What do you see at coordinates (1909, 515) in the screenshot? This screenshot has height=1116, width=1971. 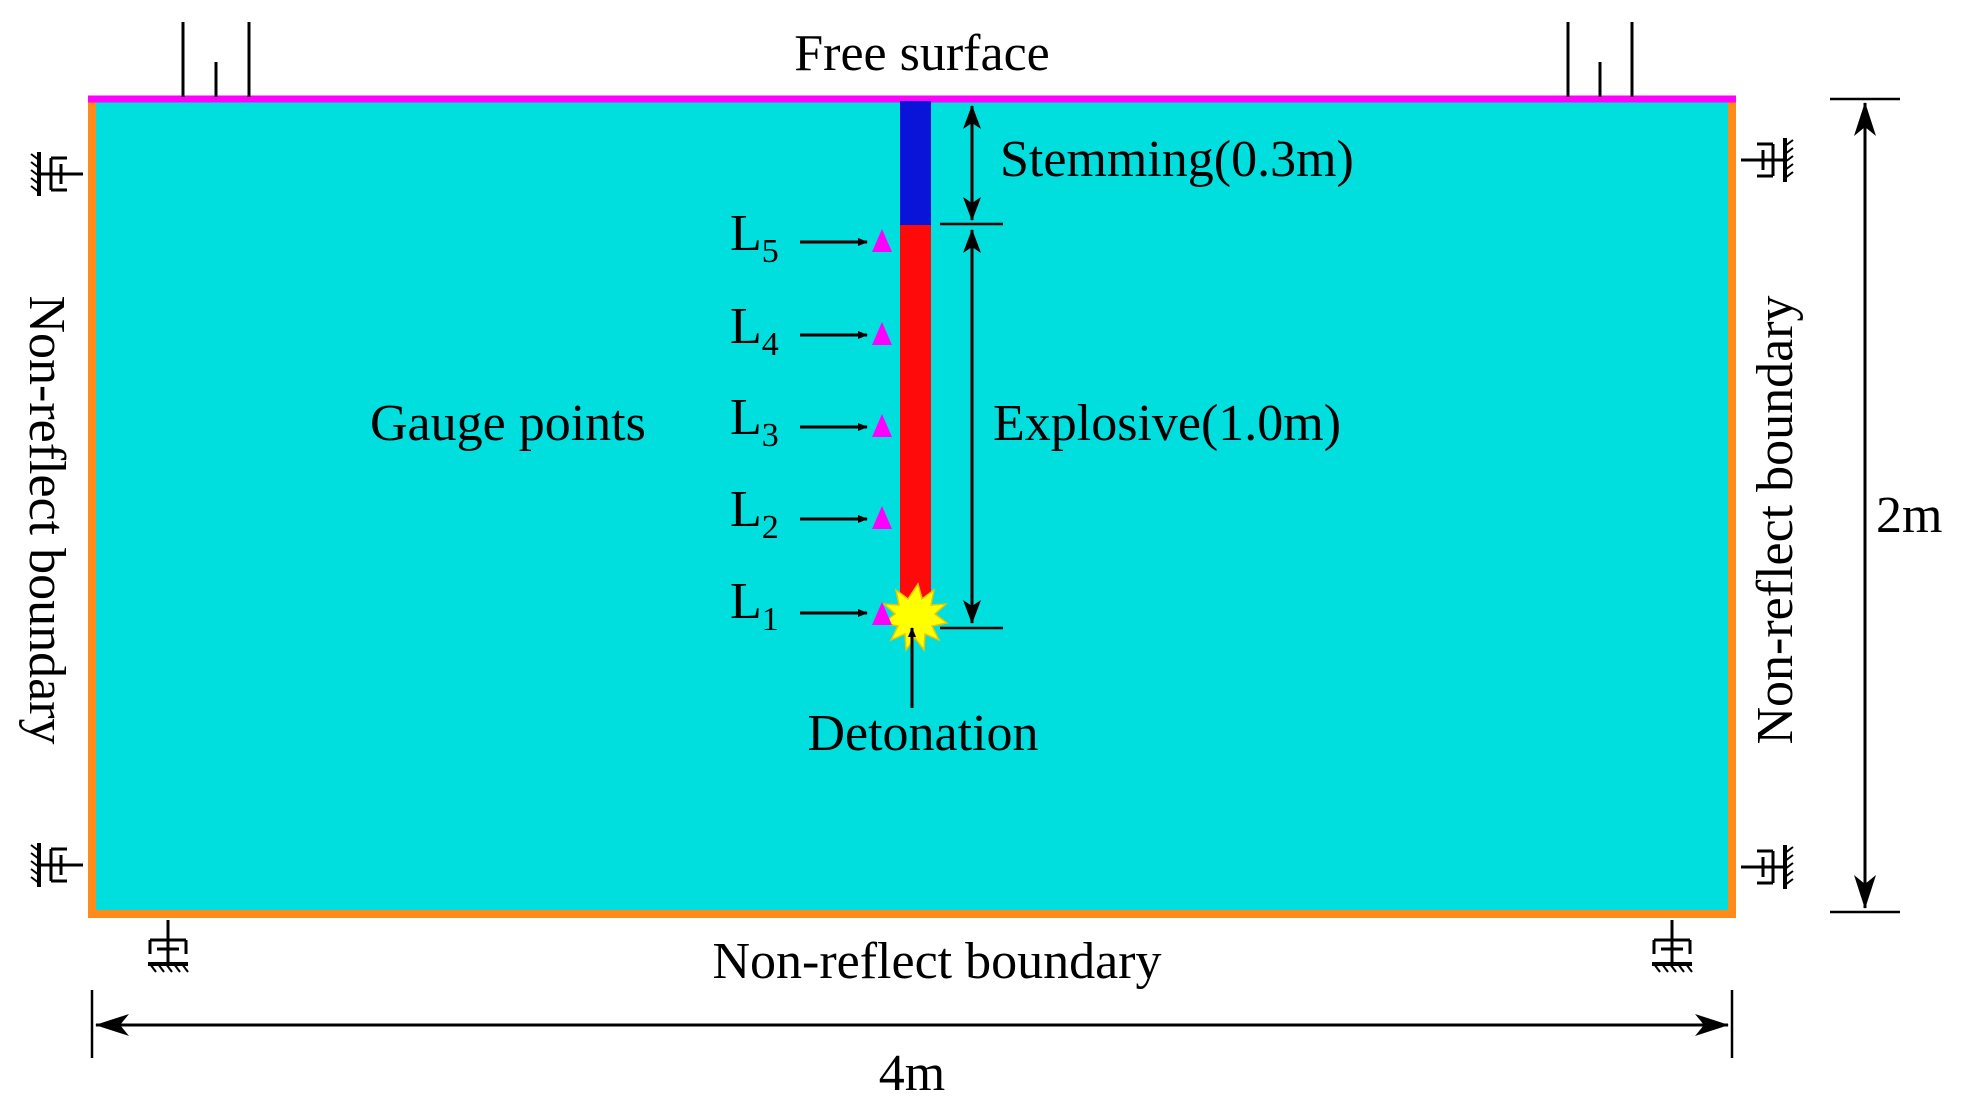 I see `height-label: 2m` at bounding box center [1909, 515].